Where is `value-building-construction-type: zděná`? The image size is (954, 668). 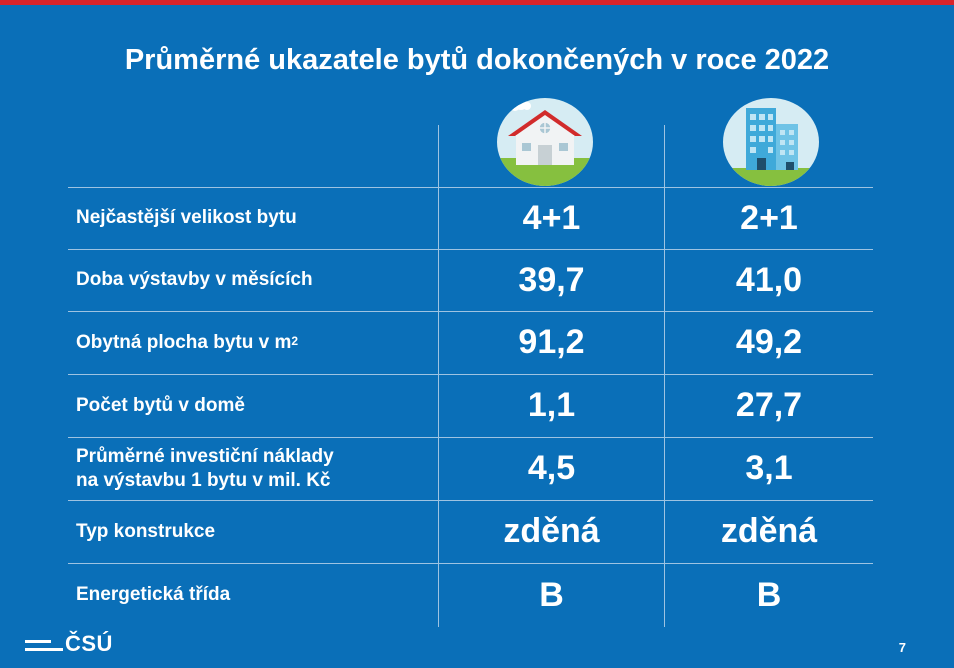
value-building-construction-type: zděná is located at coordinates (769, 531).